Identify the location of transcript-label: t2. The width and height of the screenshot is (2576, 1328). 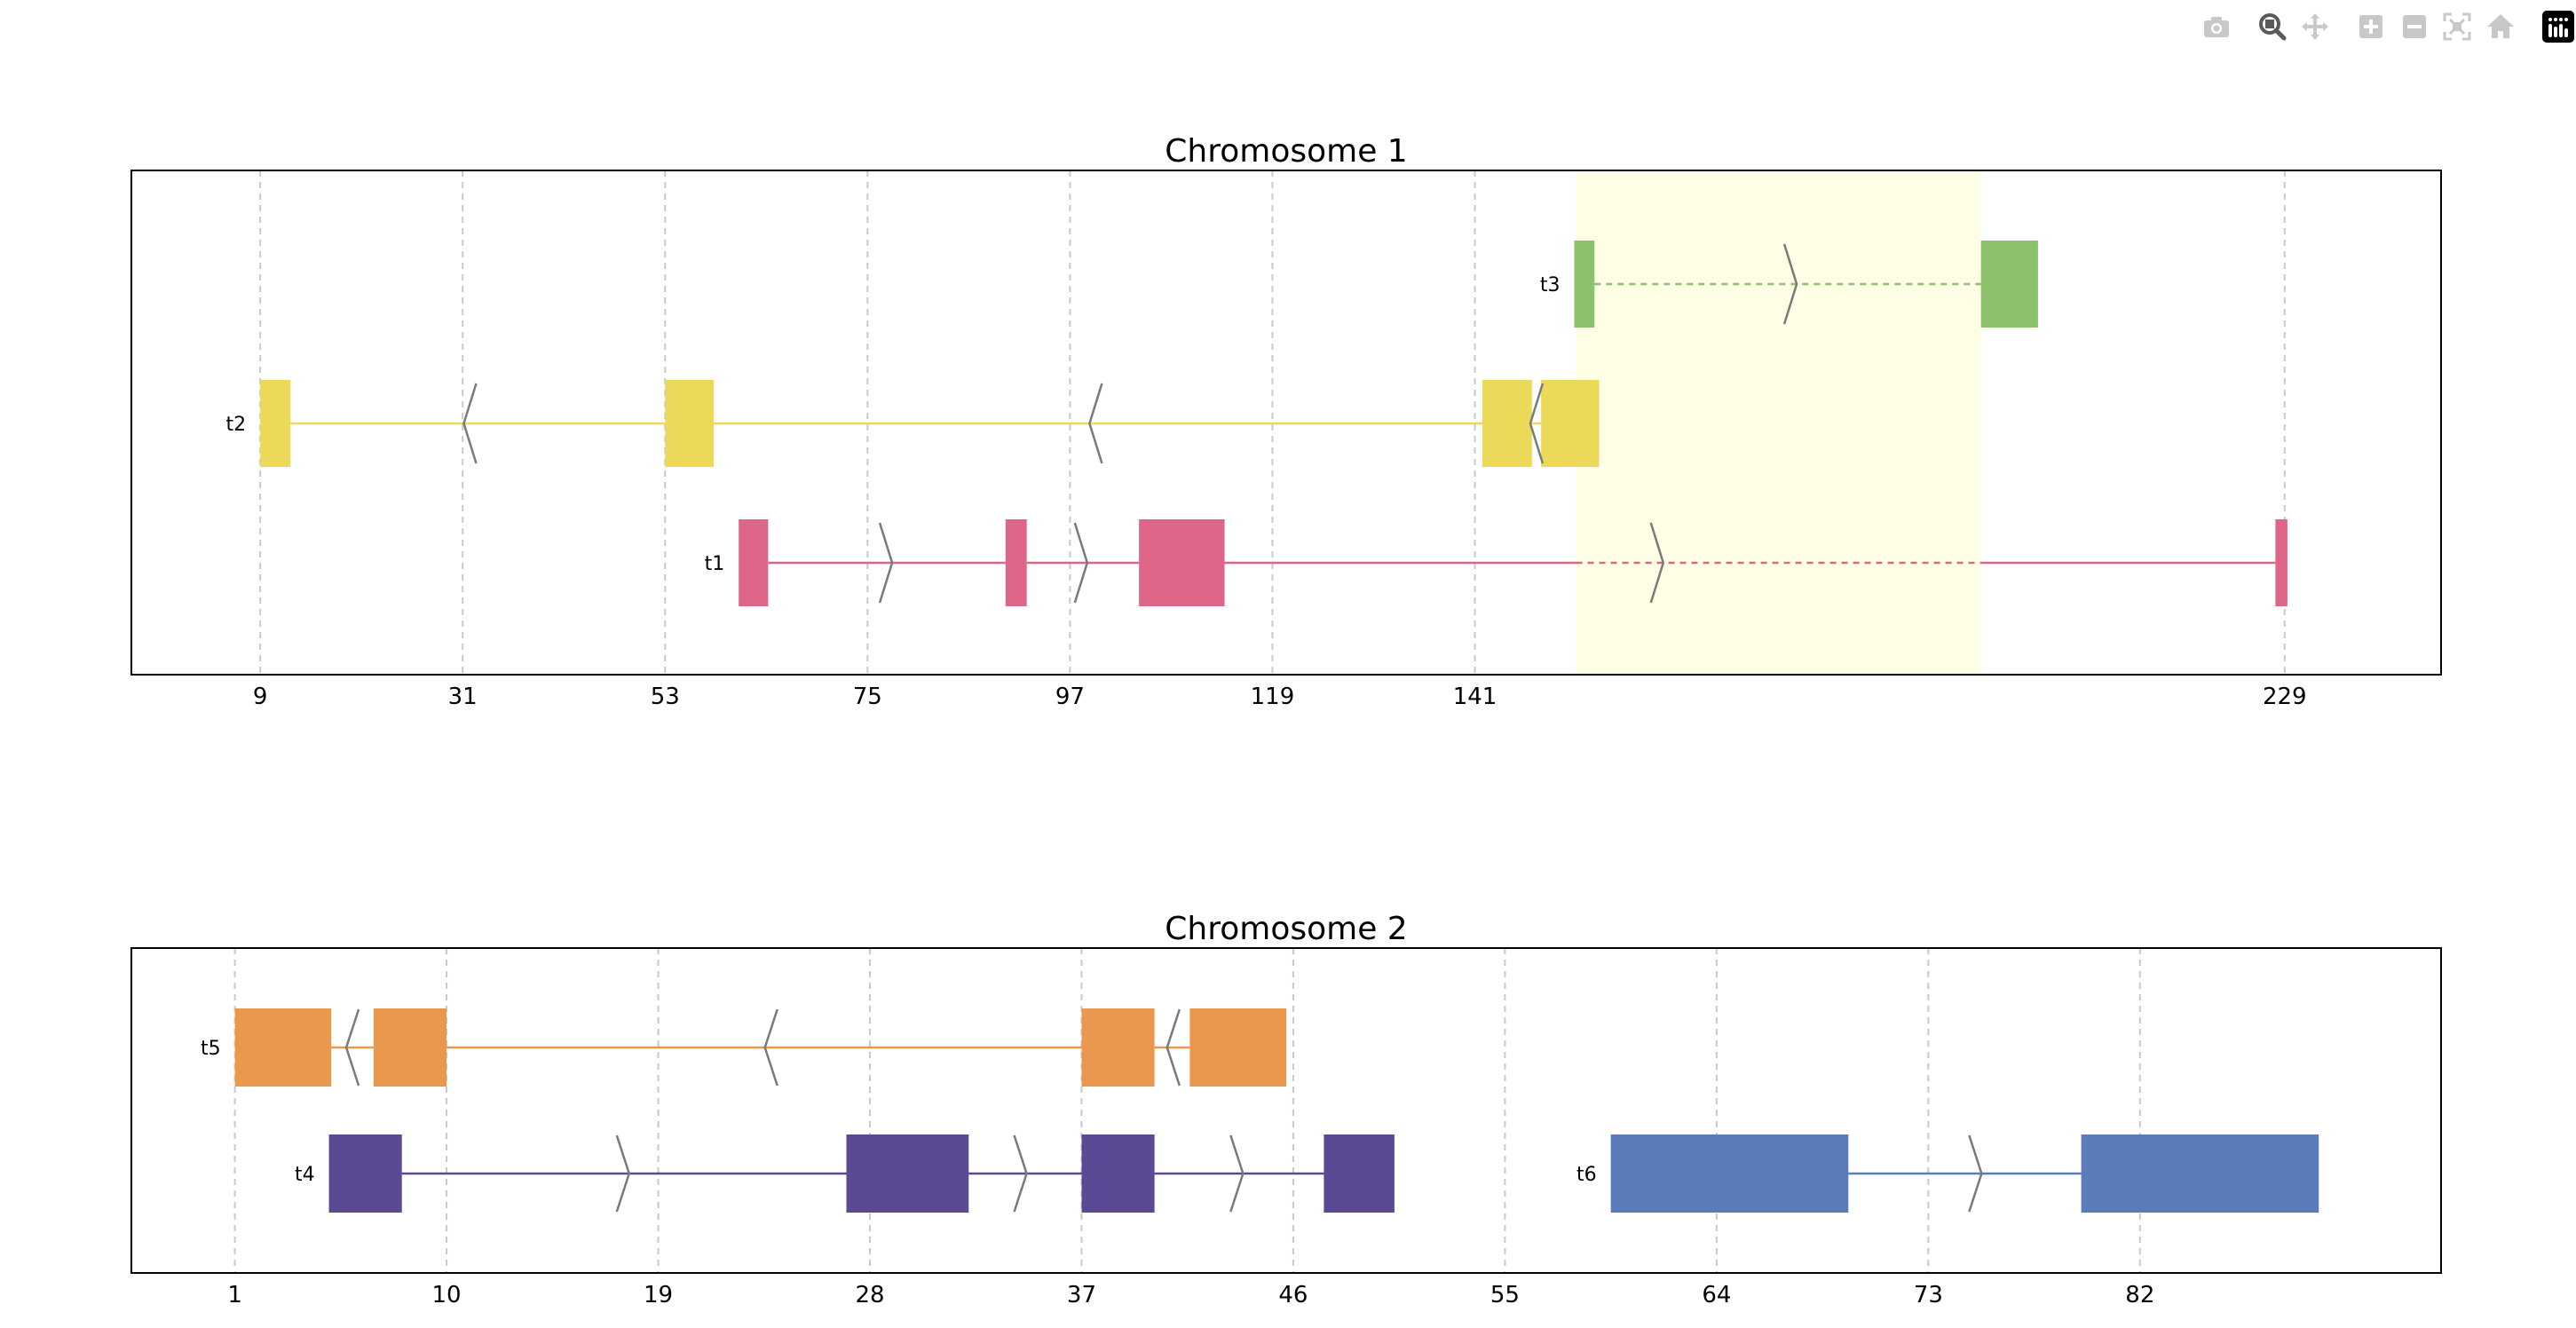
(236, 425).